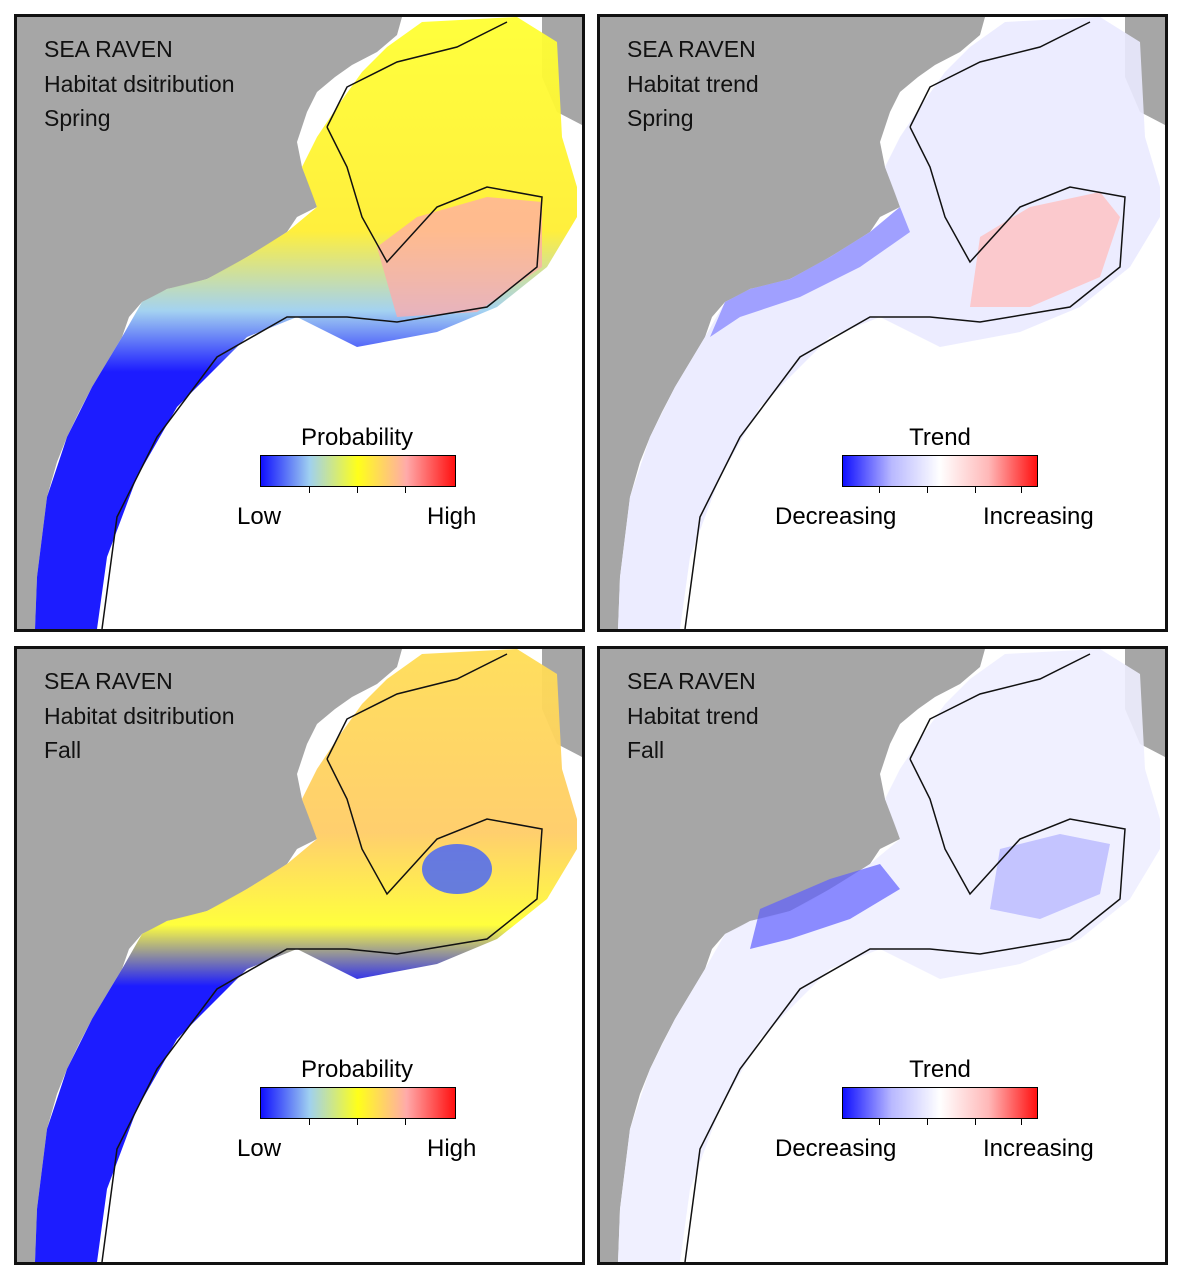 This screenshot has width=1182, height=1279. I want to click on panel-text: SEA RAVEN Habitat dsitribution Spring, so click(139, 84).